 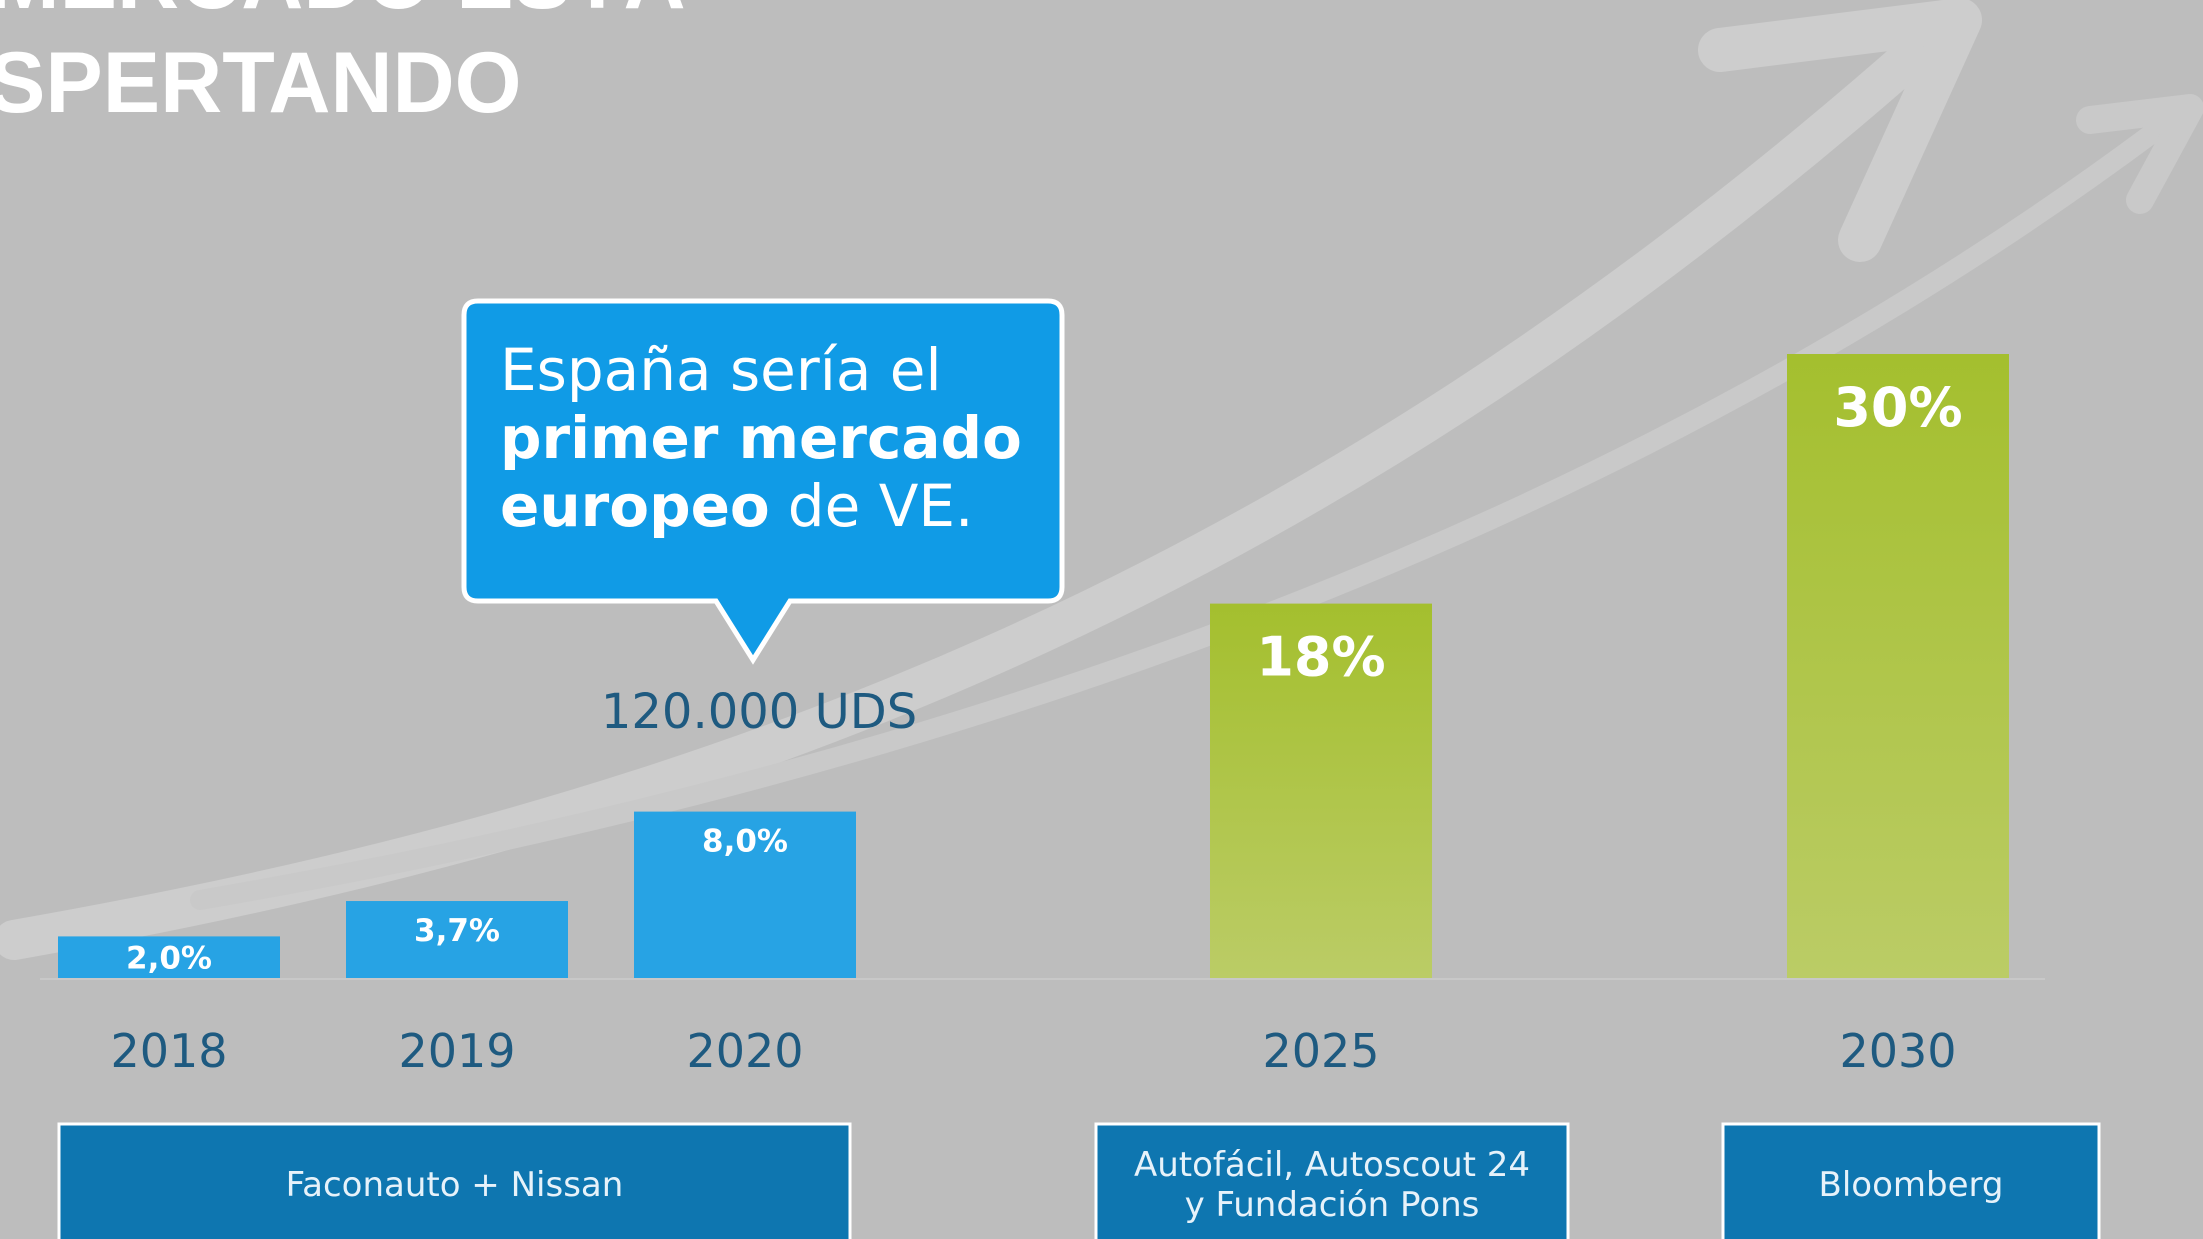 What do you see at coordinates (455, 1185) in the screenshot?
I see `source-text: Faconauto + Nissan` at bounding box center [455, 1185].